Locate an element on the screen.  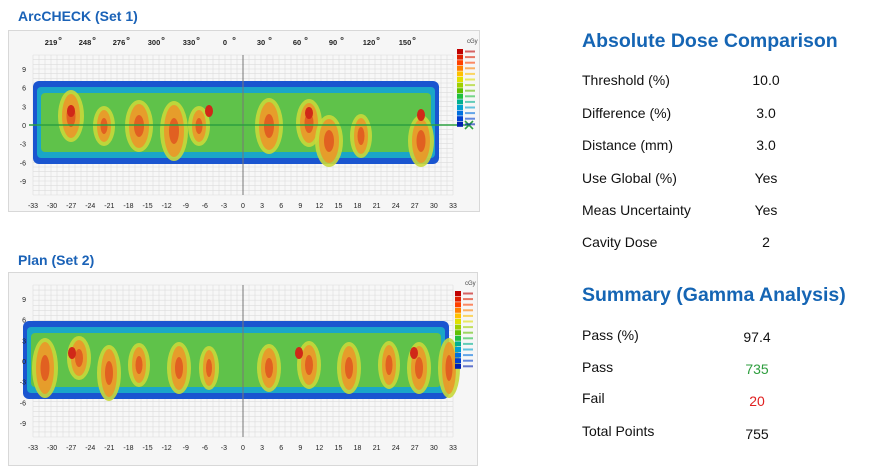
dose-hotspots is located at coordinates (246, 368).